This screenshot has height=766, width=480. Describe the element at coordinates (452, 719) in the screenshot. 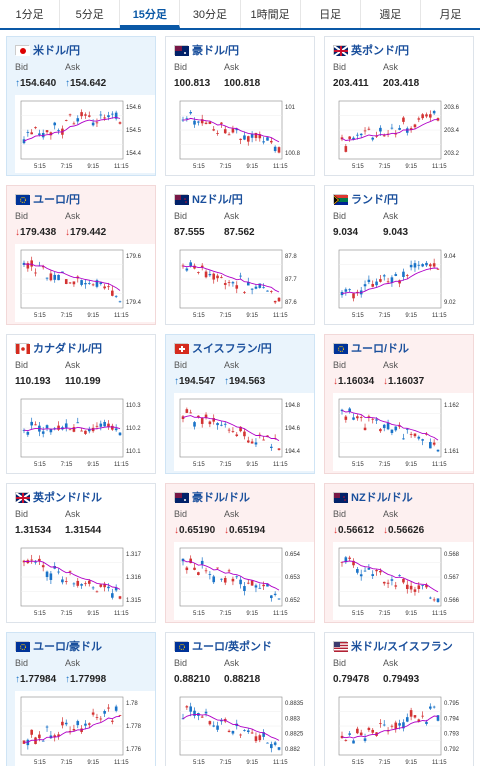

I see `y-tick-label: 0.794` at that location.